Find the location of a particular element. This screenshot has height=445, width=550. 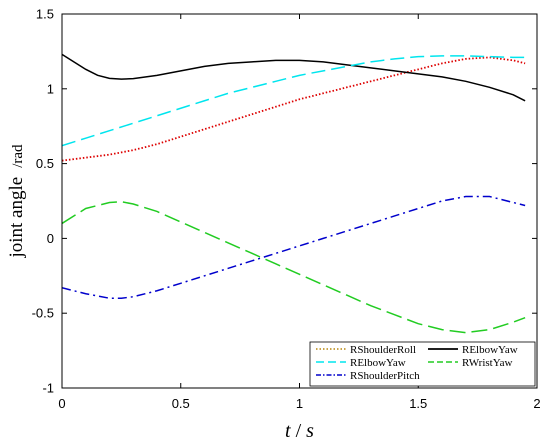

legend-label-1: RElbowYaw is located at coordinates (490, 350).